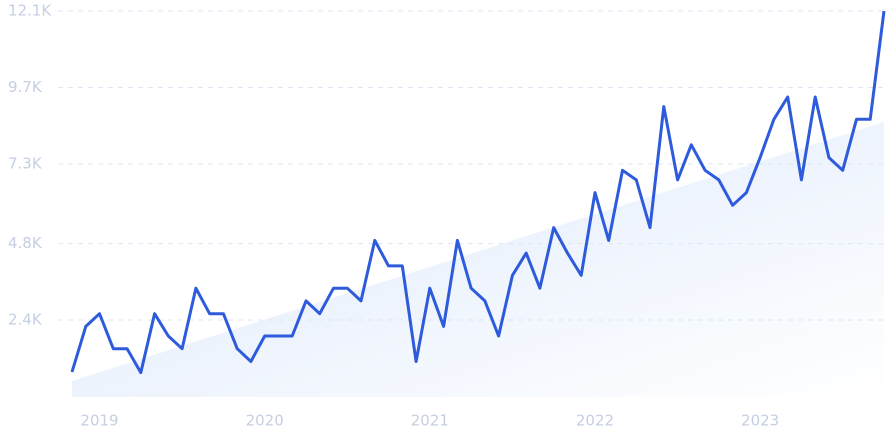 This screenshot has height=443, width=888. I want to click on x-tick-label: 2020, so click(265, 421).